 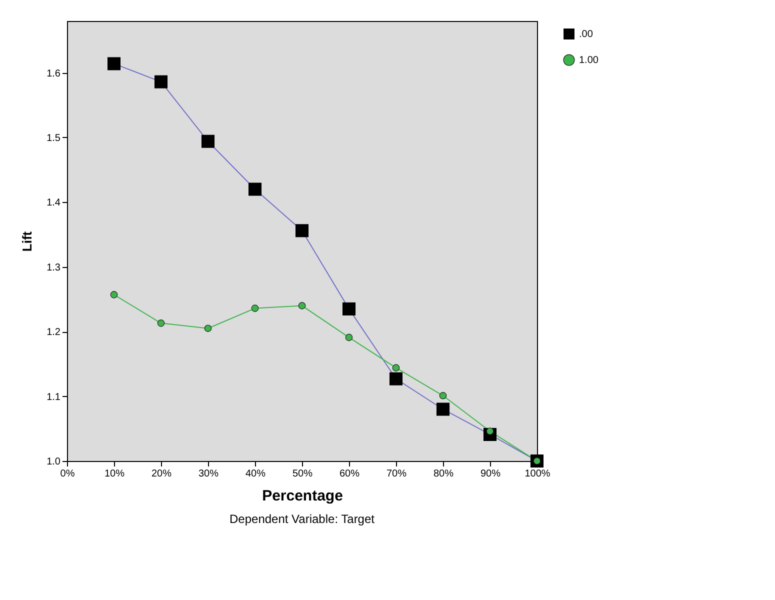 I want to click on y-tick-label: 1.0, so click(x=53, y=462).